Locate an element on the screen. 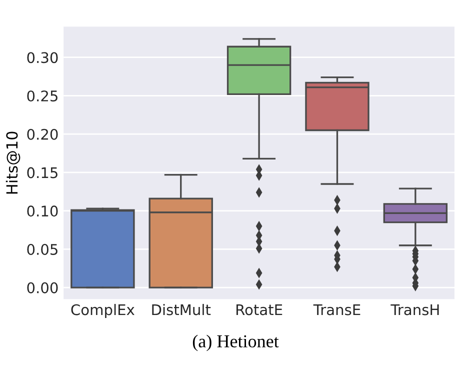  x-tick-label: DistMult is located at coordinates (181, 310).